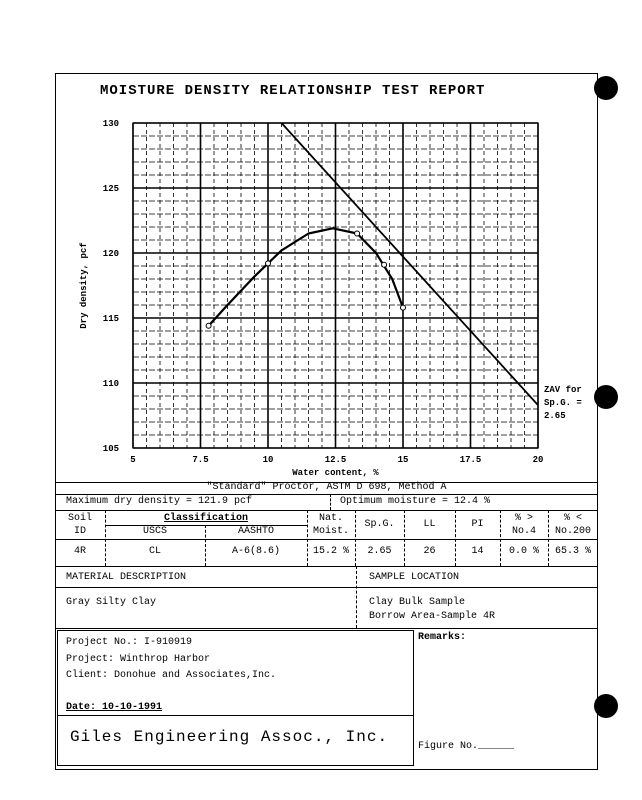  Describe the element at coordinates (330, 551) in the screenshot. I see `cell-nat-moist: 15.2 %` at that location.